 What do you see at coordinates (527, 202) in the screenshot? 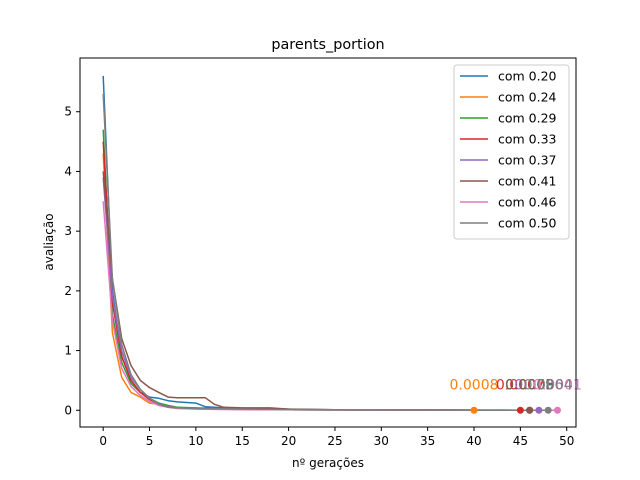
I see `legend-label-6: com 0.46` at bounding box center [527, 202].